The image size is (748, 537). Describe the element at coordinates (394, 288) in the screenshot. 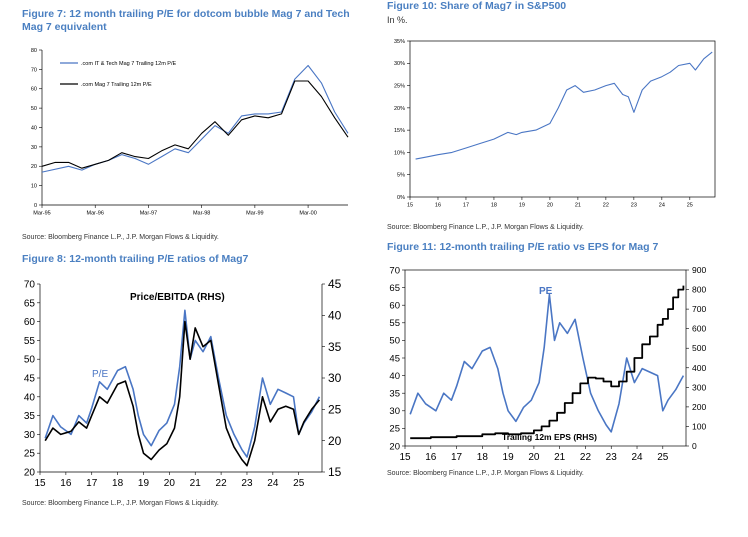

I see `fig11-ytick-label: 65` at that location.